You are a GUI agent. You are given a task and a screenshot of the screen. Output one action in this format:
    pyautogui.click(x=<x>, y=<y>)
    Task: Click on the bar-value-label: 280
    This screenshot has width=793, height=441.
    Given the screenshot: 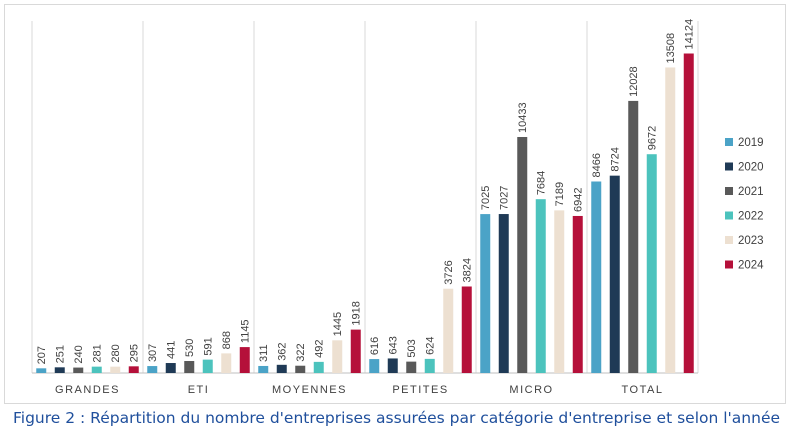 What is the action you would take?
    pyautogui.click(x=116, y=353)
    